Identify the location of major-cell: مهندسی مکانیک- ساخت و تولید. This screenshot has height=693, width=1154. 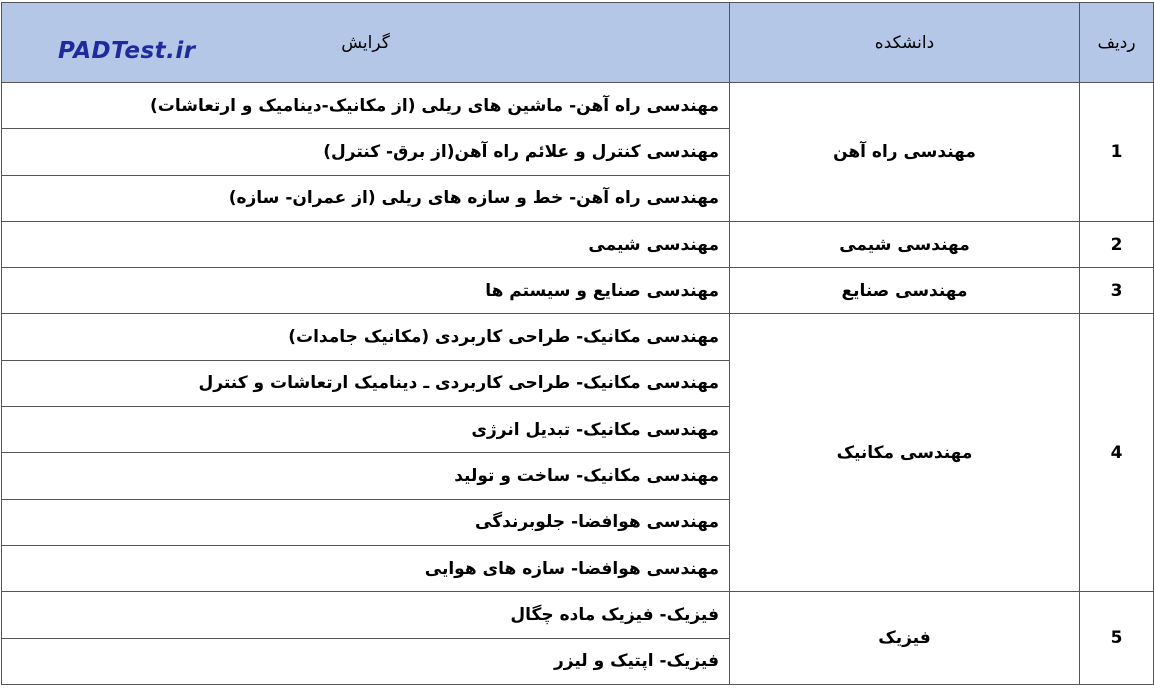
(365, 476).